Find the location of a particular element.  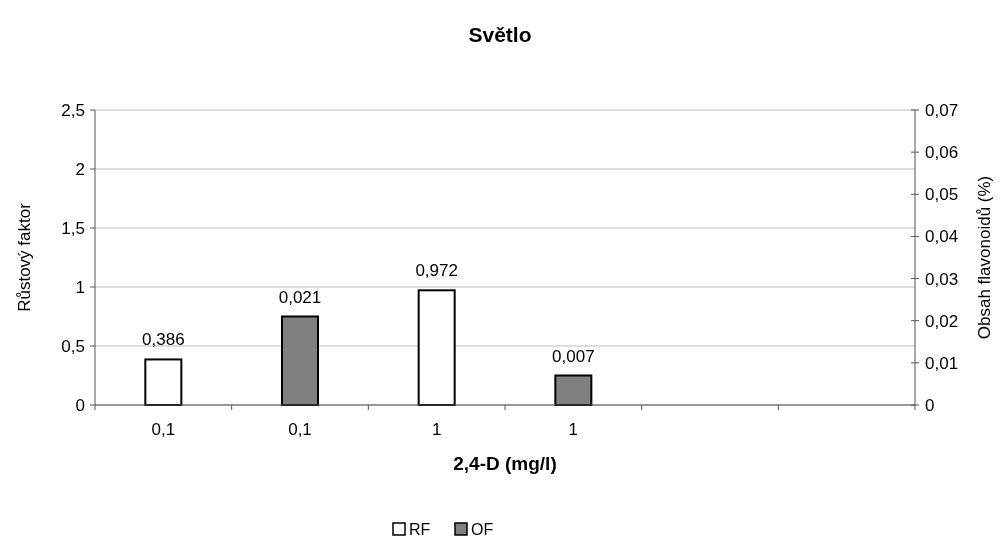

y-tick-label: 0 is located at coordinates (80, 405).